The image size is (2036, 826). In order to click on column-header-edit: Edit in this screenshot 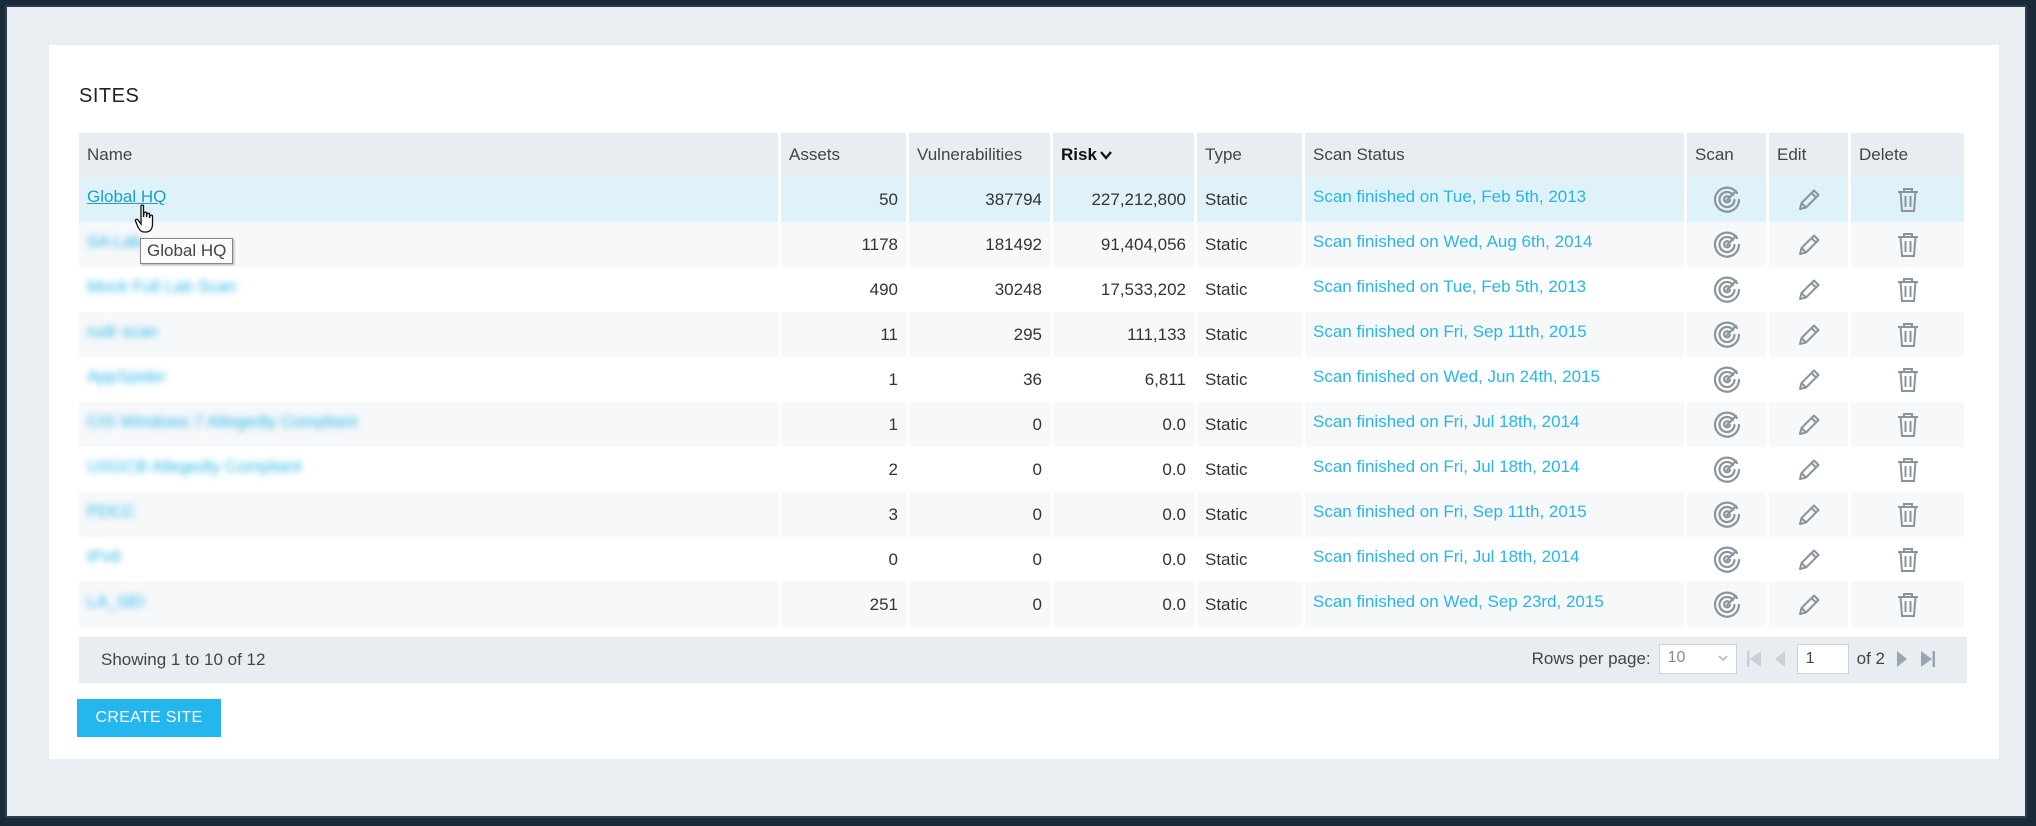, I will do `click(1810, 155)`.